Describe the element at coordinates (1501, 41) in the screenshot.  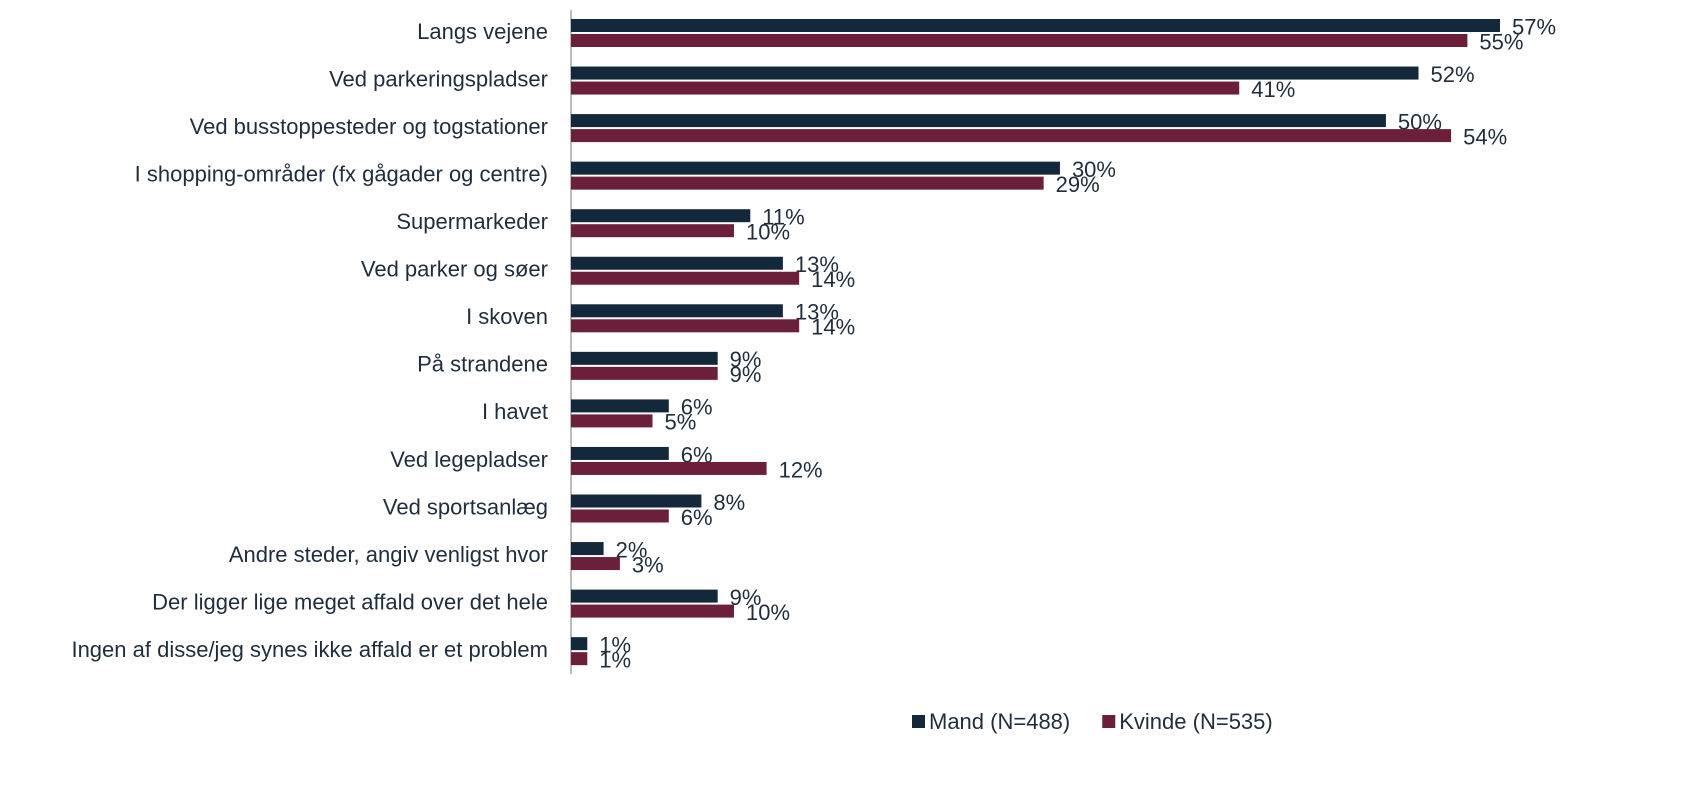
I see `value-label: 55%` at that location.